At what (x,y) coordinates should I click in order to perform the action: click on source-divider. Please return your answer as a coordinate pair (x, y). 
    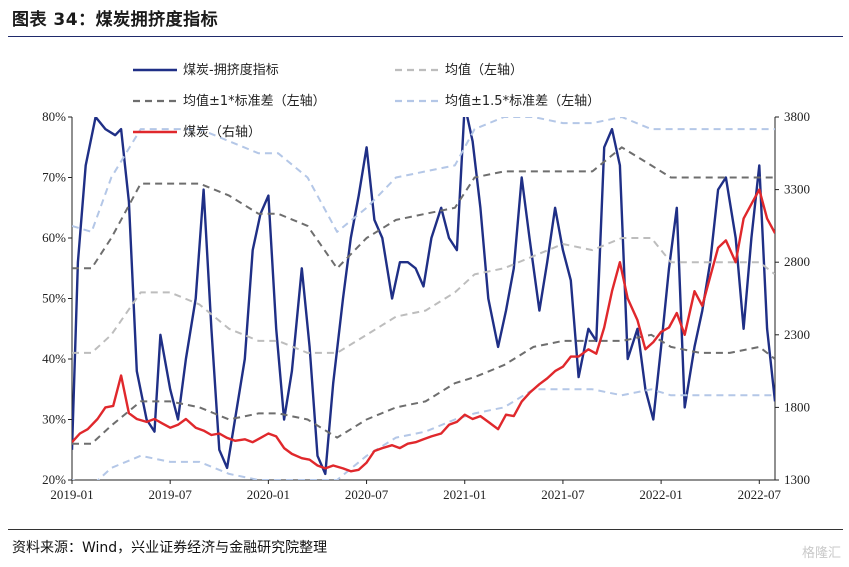
    Looking at the image, I should click on (425, 529).